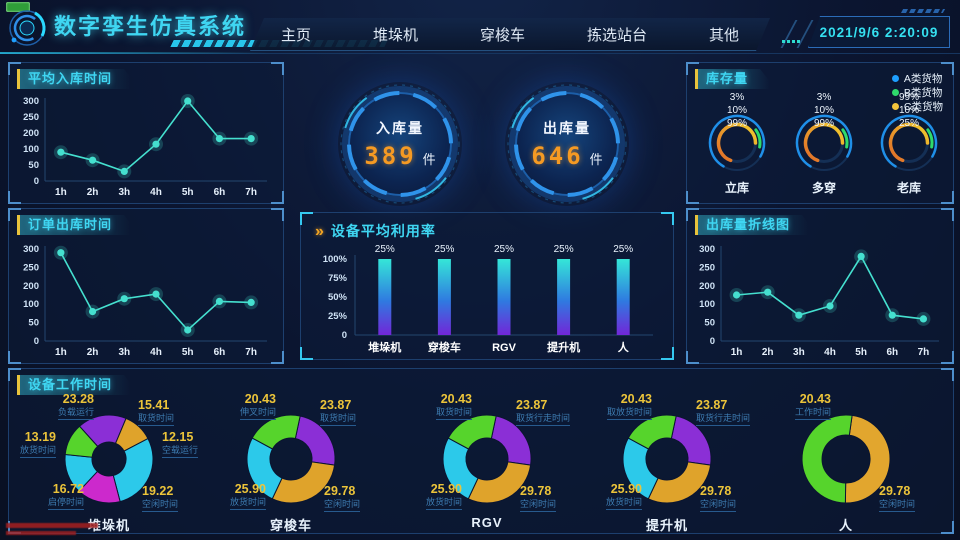 The image size is (960, 540). I want to click on avg-inbound-chart: 0 50 100 200 250 300 1h 2h 3h 4h 5h 6h 7h, so click(145, 145).